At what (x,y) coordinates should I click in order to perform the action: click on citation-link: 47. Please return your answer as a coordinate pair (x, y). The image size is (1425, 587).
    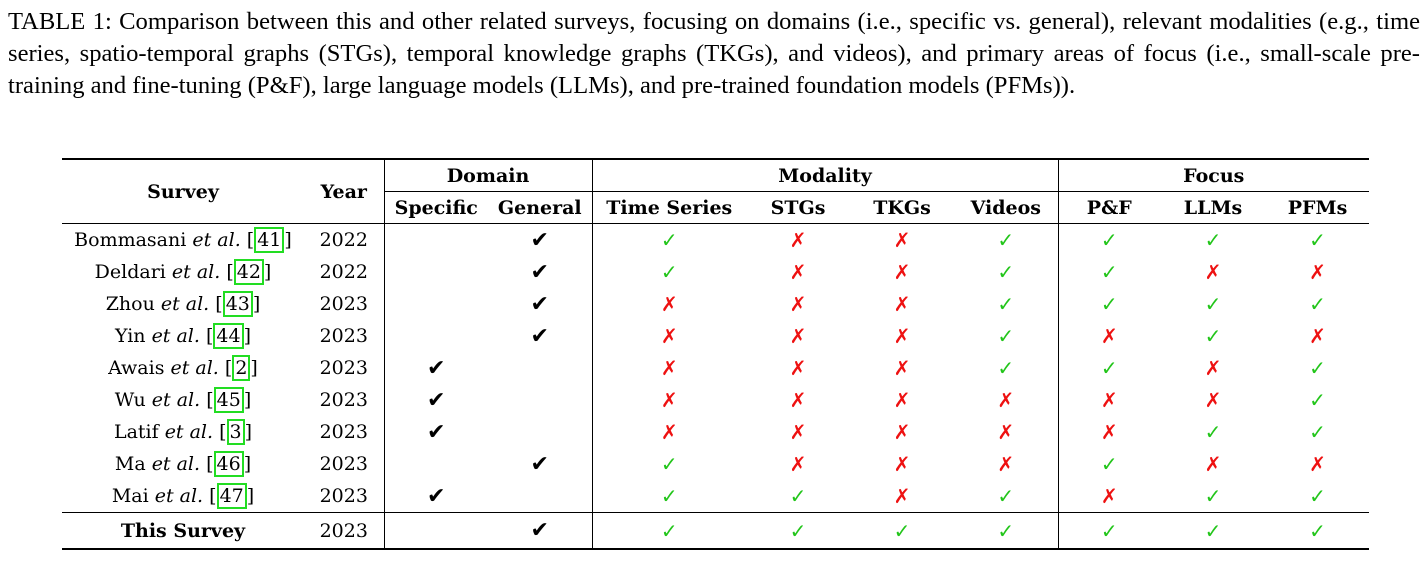
    Looking at the image, I should click on (231, 496).